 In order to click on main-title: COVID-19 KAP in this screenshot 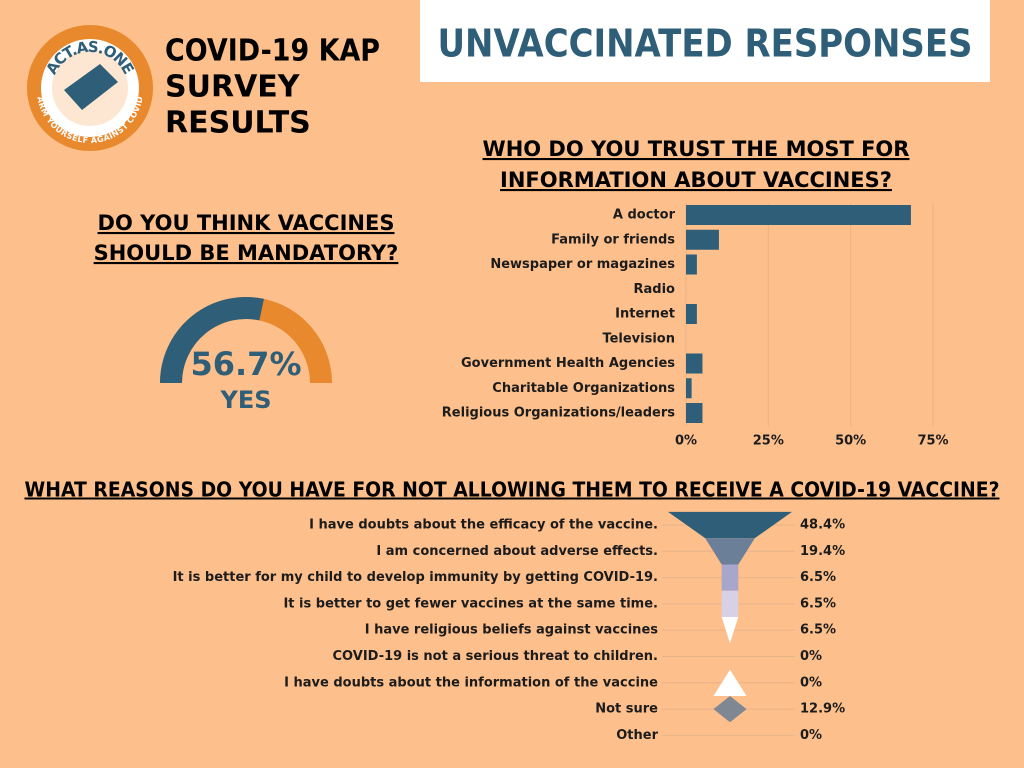, I will do `click(272, 51)`.